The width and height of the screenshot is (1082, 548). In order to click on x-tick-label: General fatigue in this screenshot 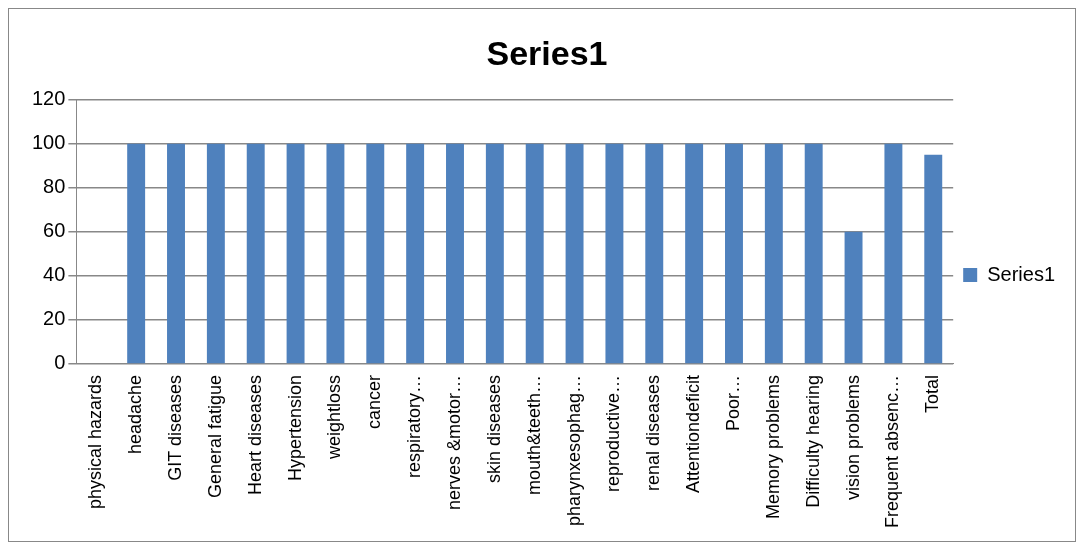, I will do `click(214, 436)`.